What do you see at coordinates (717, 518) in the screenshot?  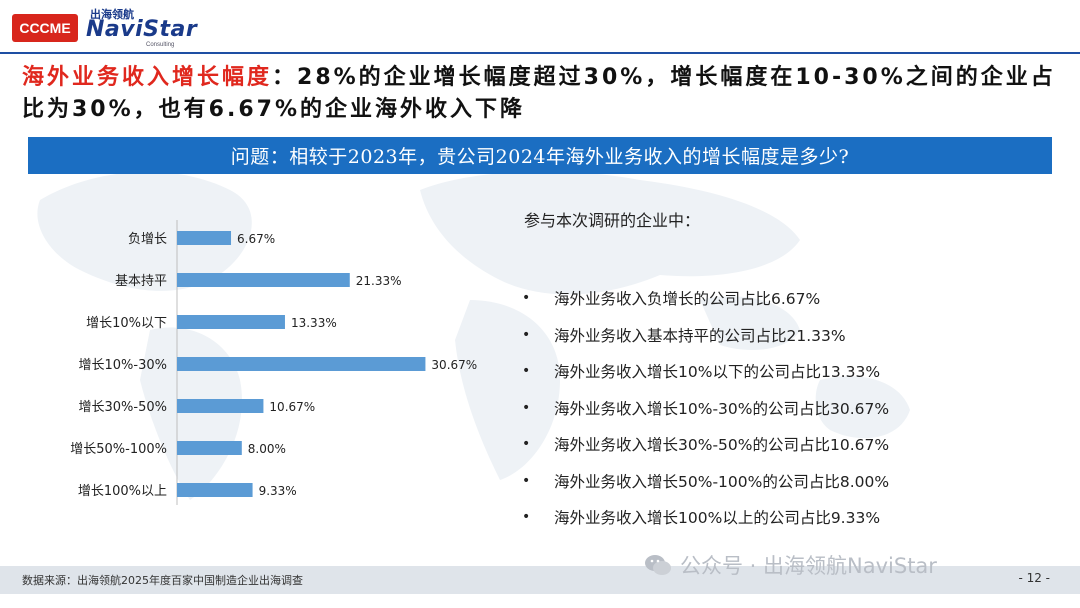 I see `summary-item-text: 海外业务收入增长100%以上的公司占比9.33%` at bounding box center [717, 518].